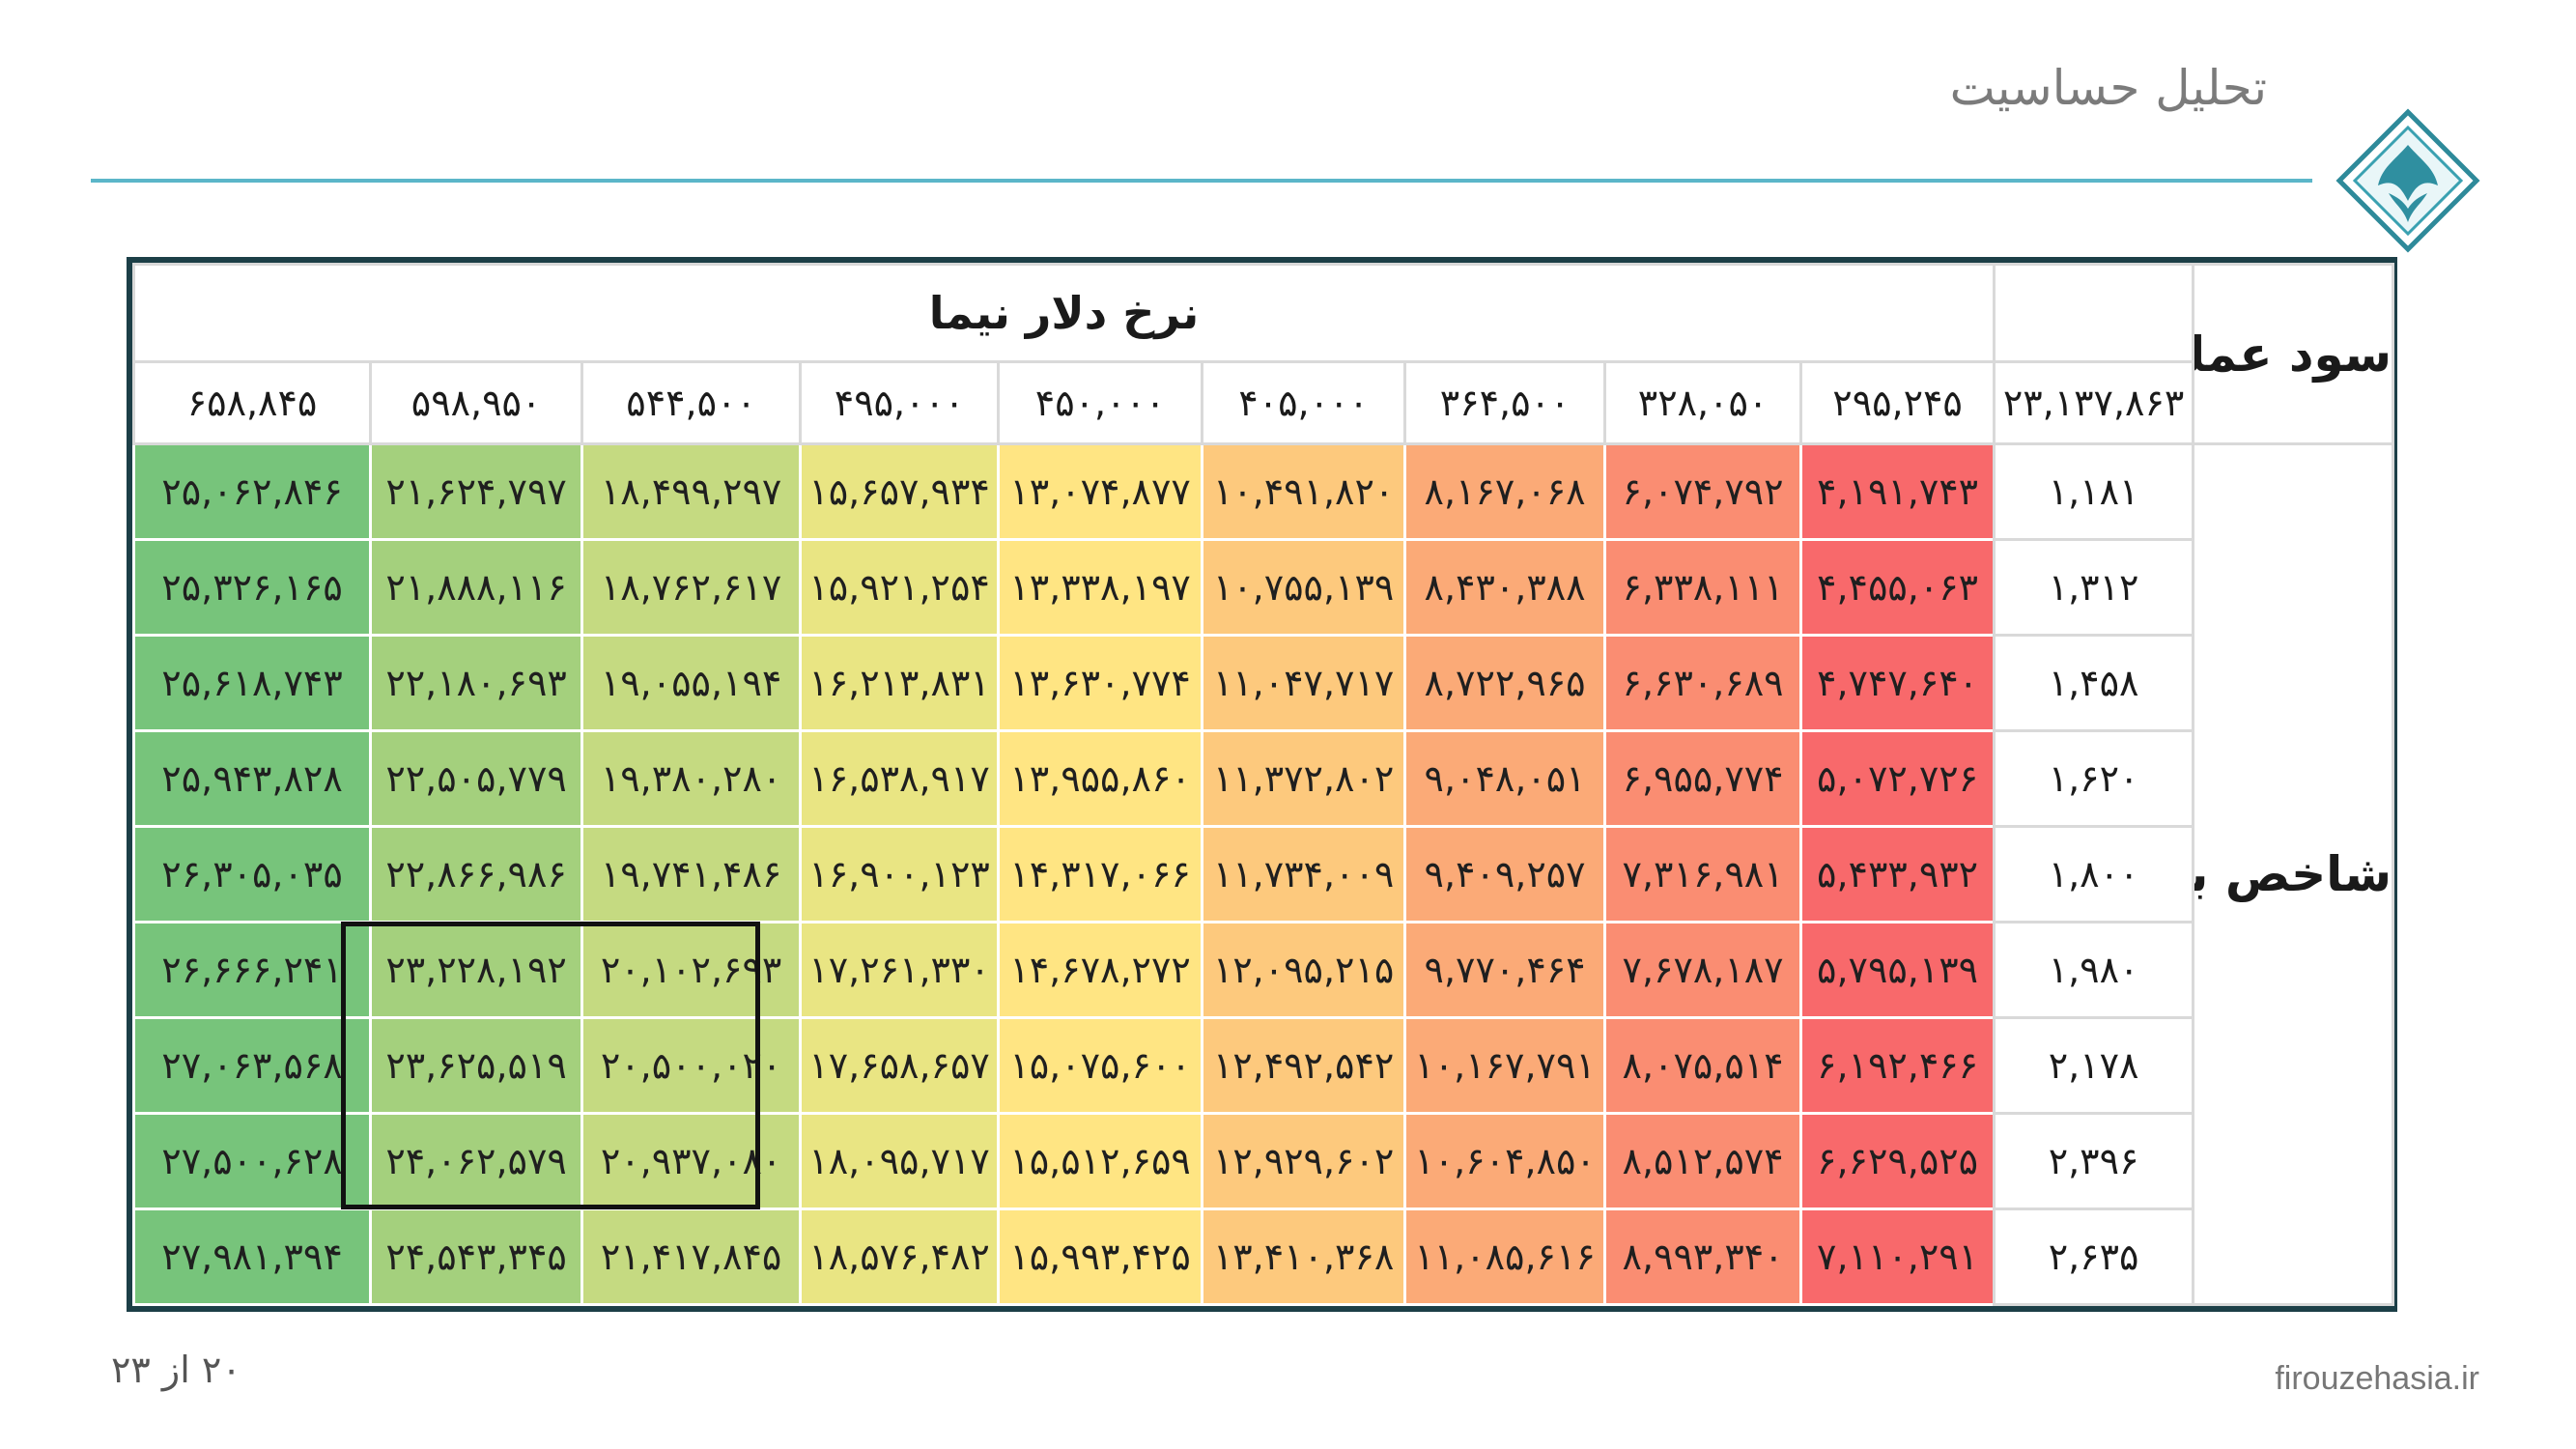  Describe the element at coordinates (1303, 874) in the screenshot. I see `cell-value: ۱۱,۷۳۴,۰۰۹` at that location.